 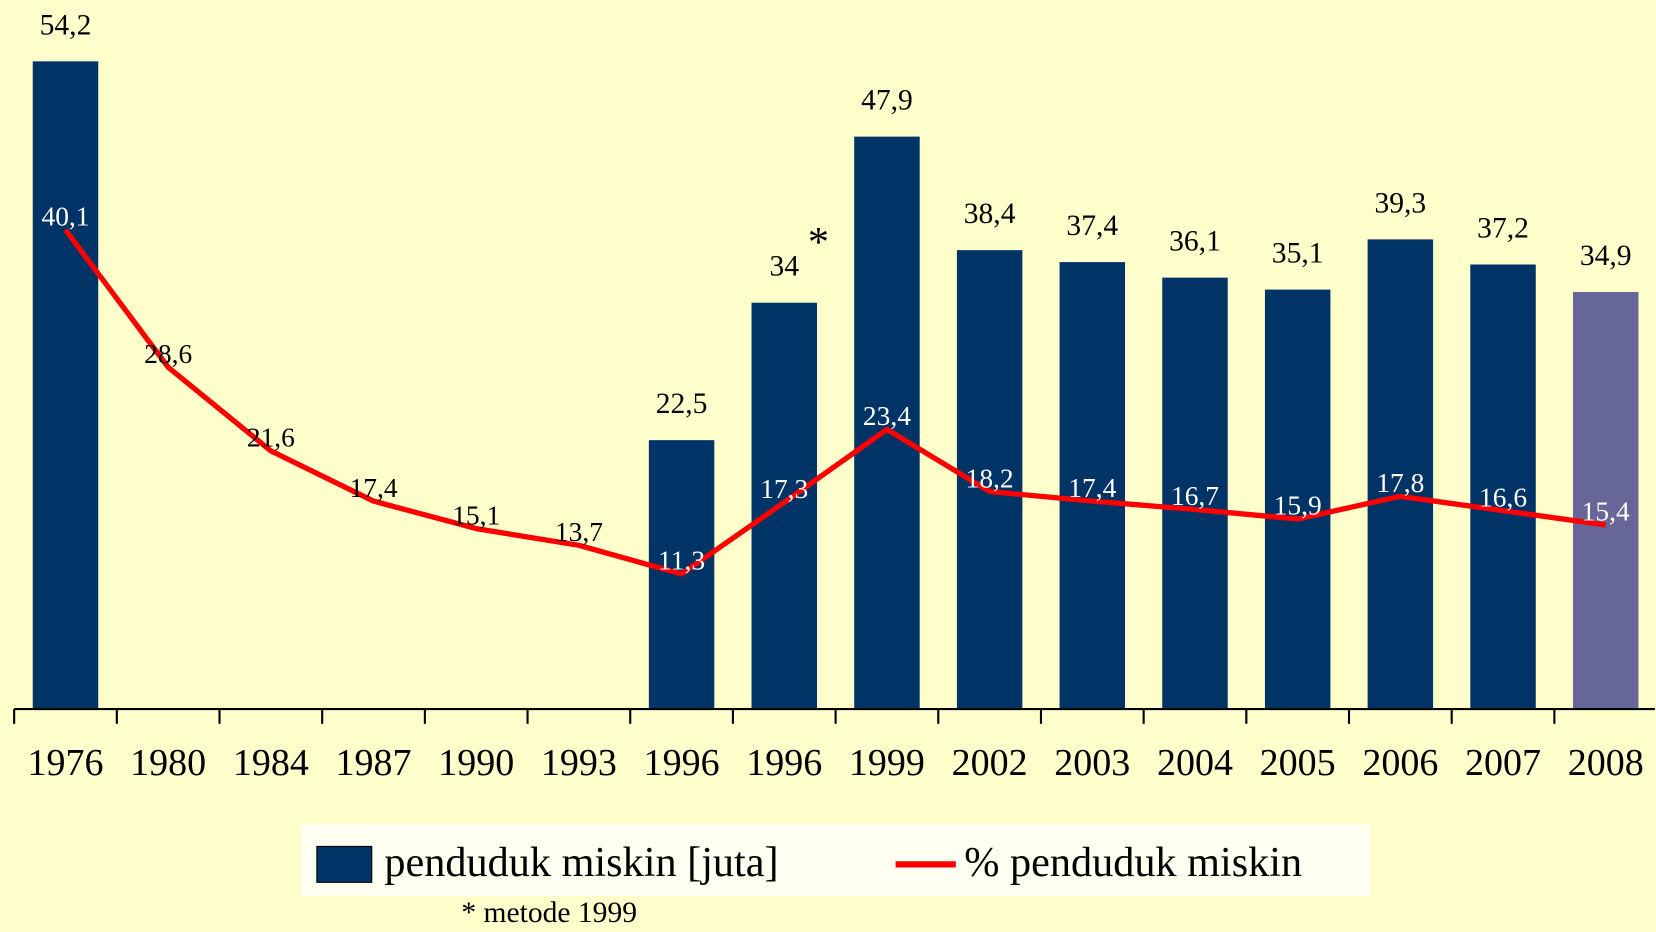 What do you see at coordinates (887, 101) in the screenshot?
I see `bar-value-label: 47,9` at bounding box center [887, 101].